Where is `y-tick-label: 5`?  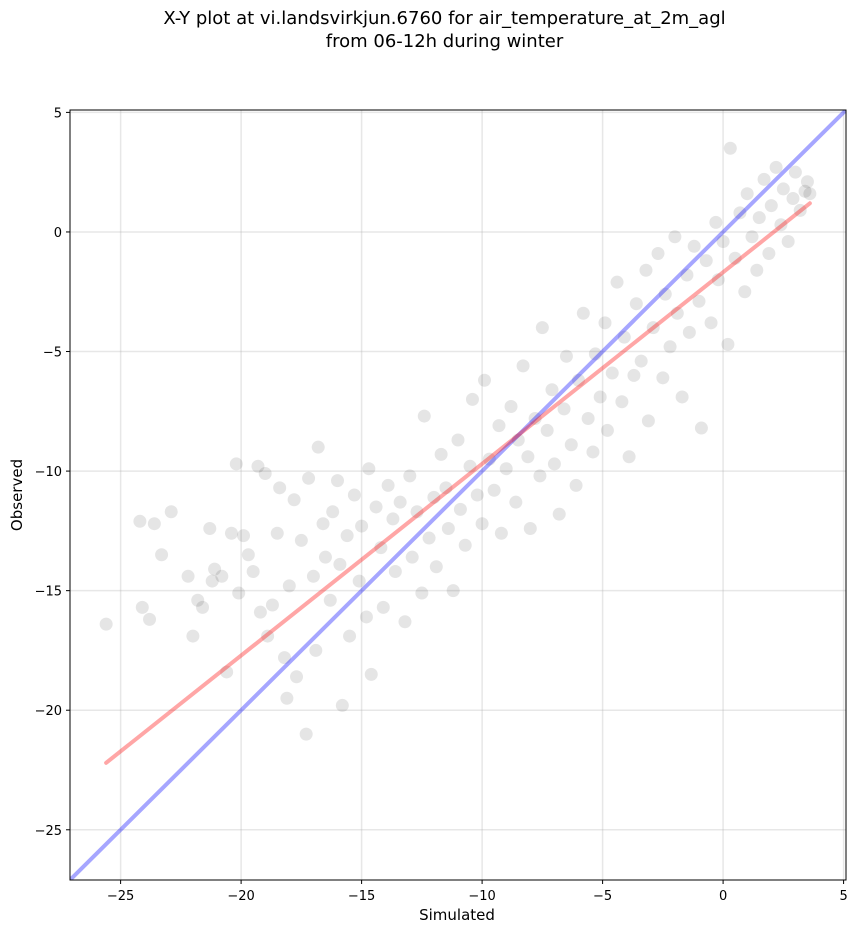 y-tick-label: 5 is located at coordinates (58, 113).